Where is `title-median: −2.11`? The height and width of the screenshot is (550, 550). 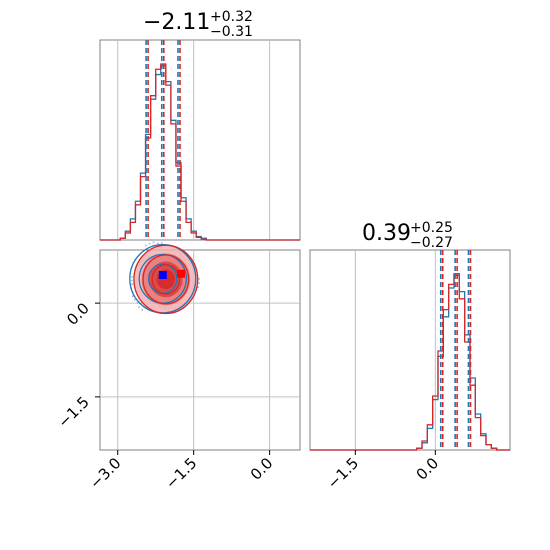 title-median: −2.11 is located at coordinates (176, 22).